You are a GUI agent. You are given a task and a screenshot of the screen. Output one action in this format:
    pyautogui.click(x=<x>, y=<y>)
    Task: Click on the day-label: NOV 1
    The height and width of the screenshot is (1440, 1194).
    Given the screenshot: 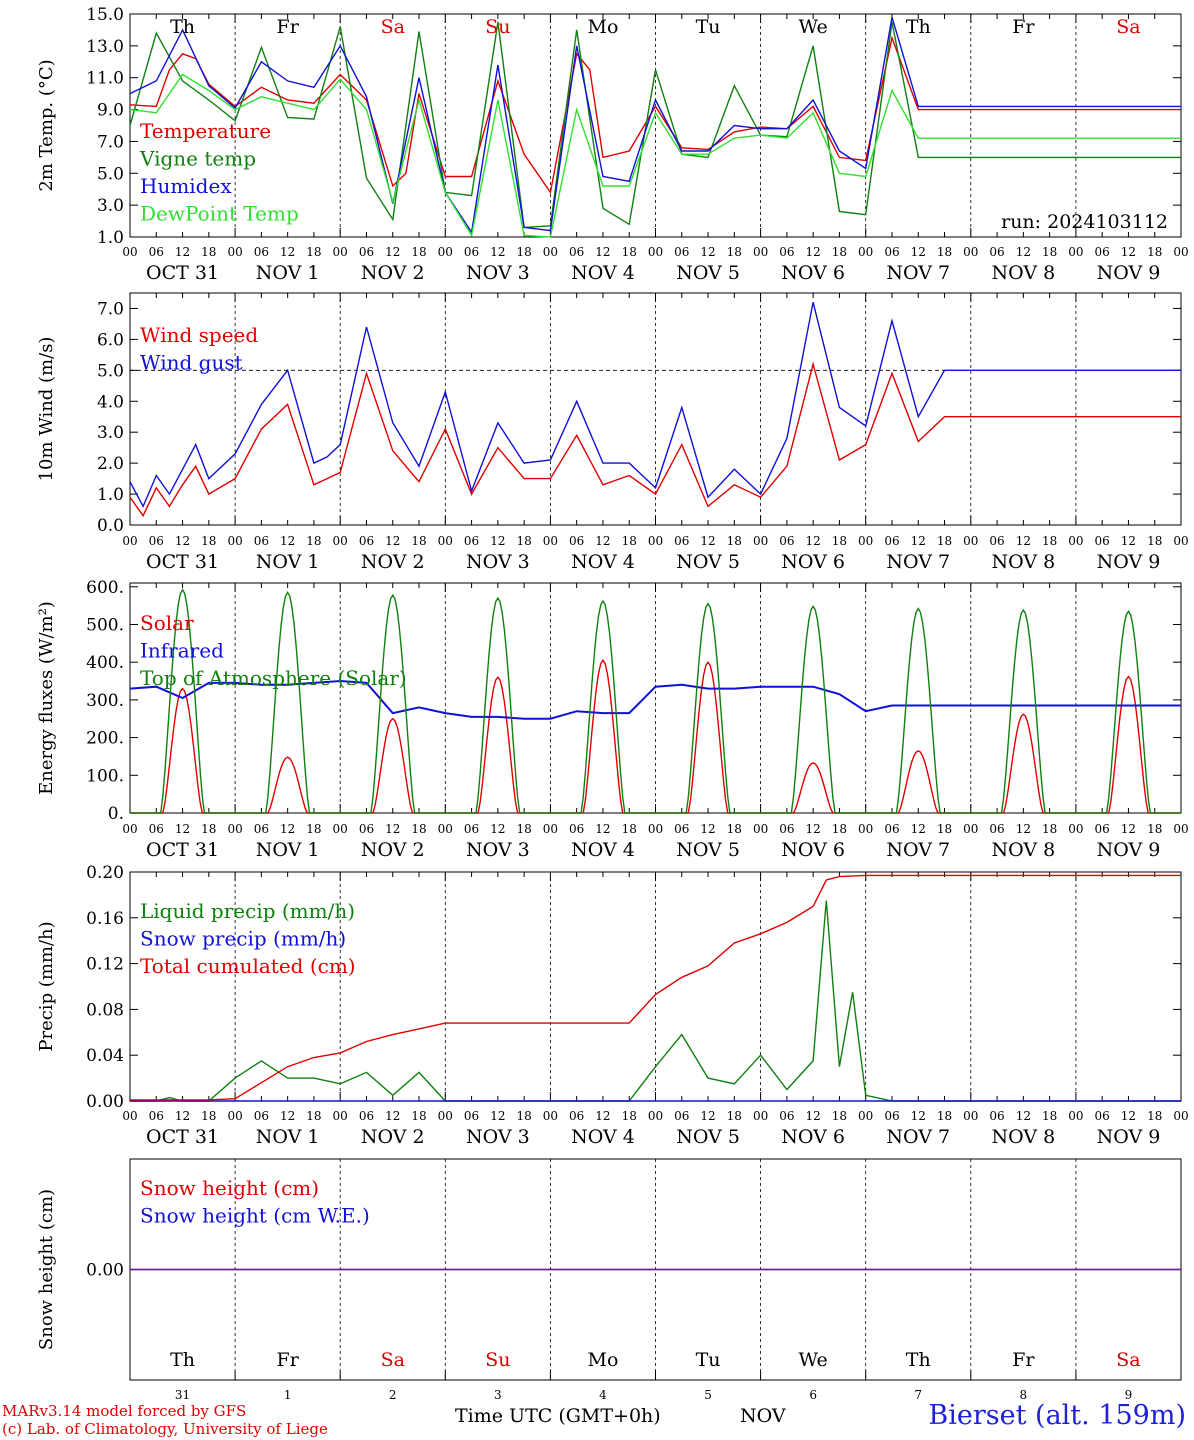 What is the action you would take?
    pyautogui.click(x=288, y=850)
    